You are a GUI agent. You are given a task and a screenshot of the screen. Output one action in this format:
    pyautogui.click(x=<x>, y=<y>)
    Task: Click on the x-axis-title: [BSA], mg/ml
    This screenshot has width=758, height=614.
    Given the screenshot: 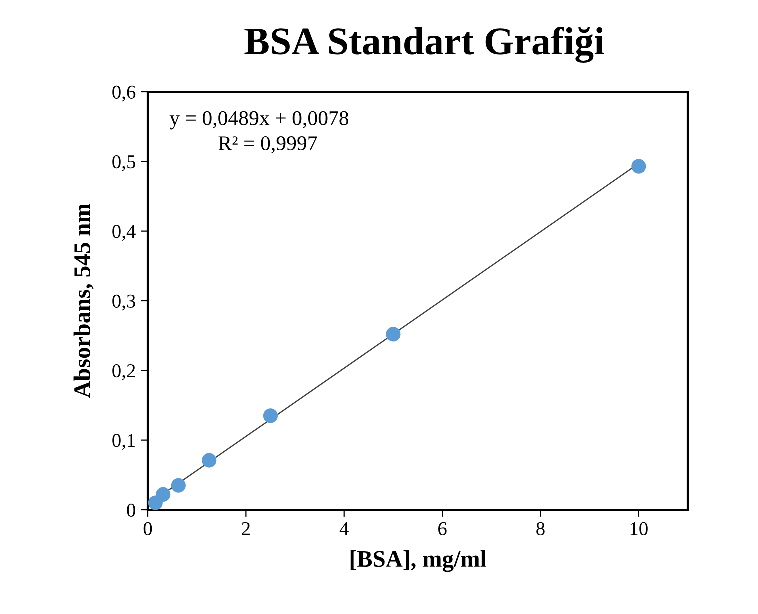 What is the action you would take?
    pyautogui.click(x=418, y=561)
    